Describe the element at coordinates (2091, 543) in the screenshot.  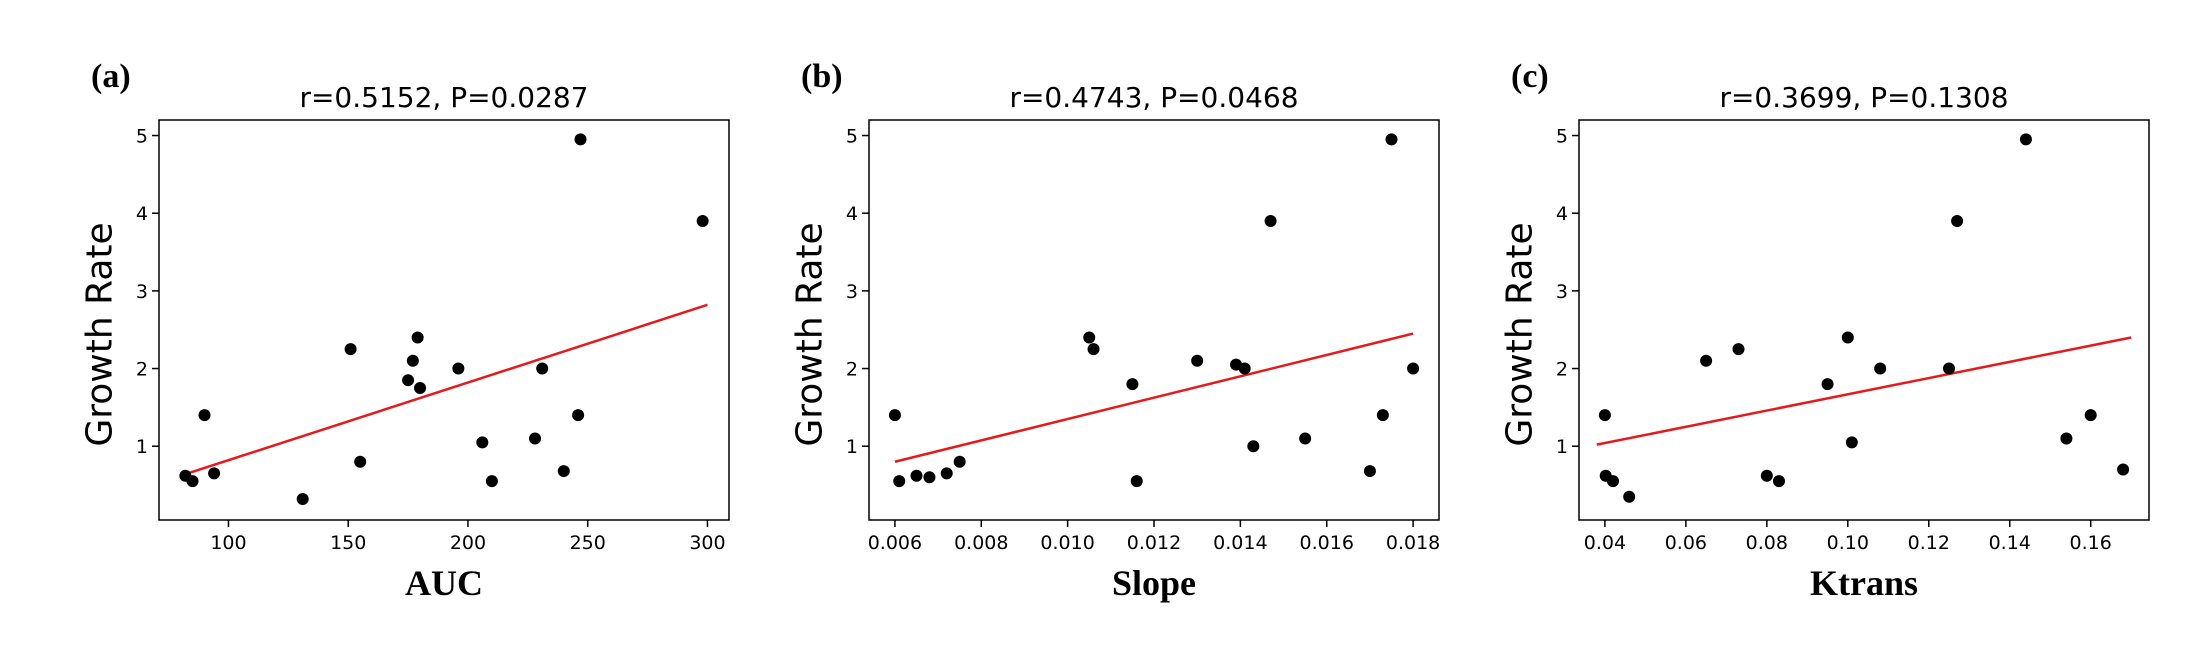
I see `x-tick-label: 0.16` at that location.